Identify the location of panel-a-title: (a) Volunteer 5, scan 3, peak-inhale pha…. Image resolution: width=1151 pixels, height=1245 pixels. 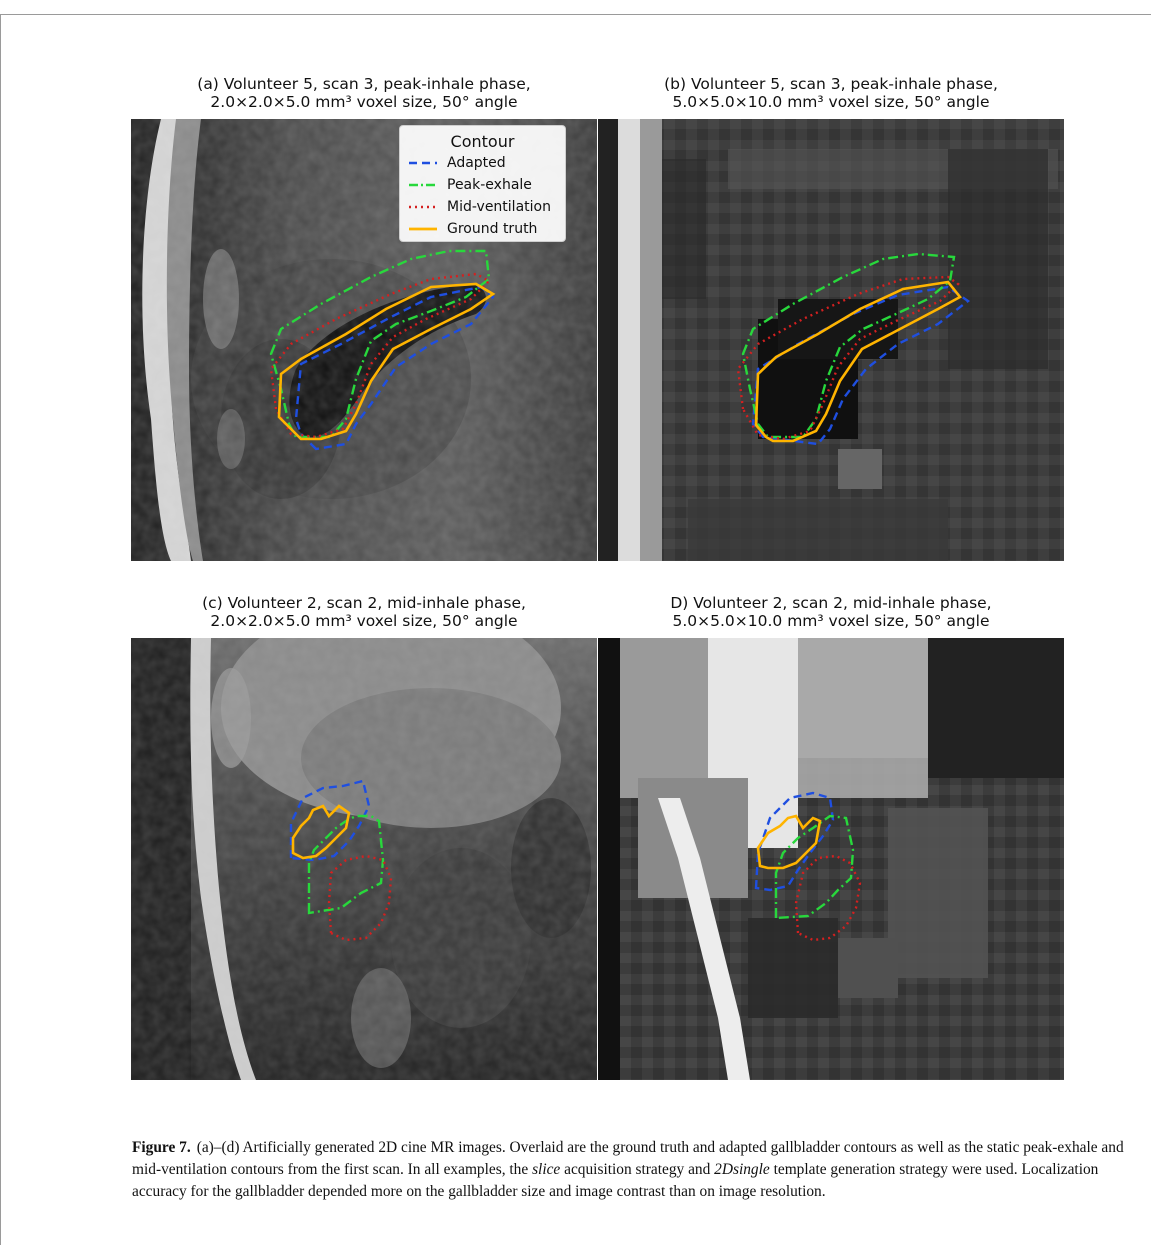
(364, 93).